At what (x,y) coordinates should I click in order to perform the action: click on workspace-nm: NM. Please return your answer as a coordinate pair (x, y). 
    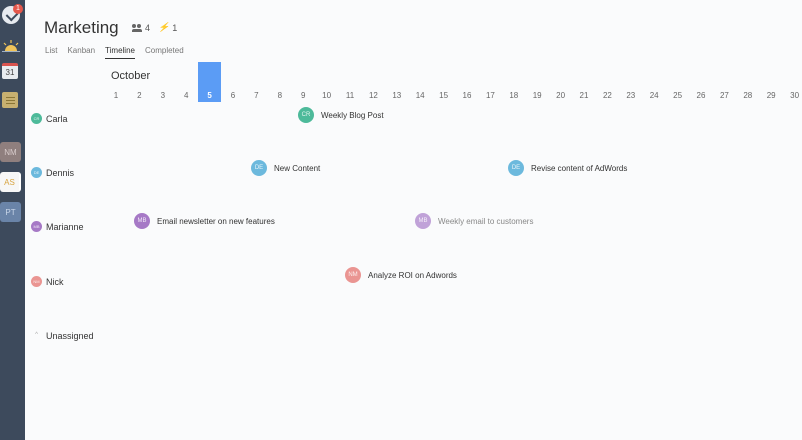
    Looking at the image, I should click on (10, 152).